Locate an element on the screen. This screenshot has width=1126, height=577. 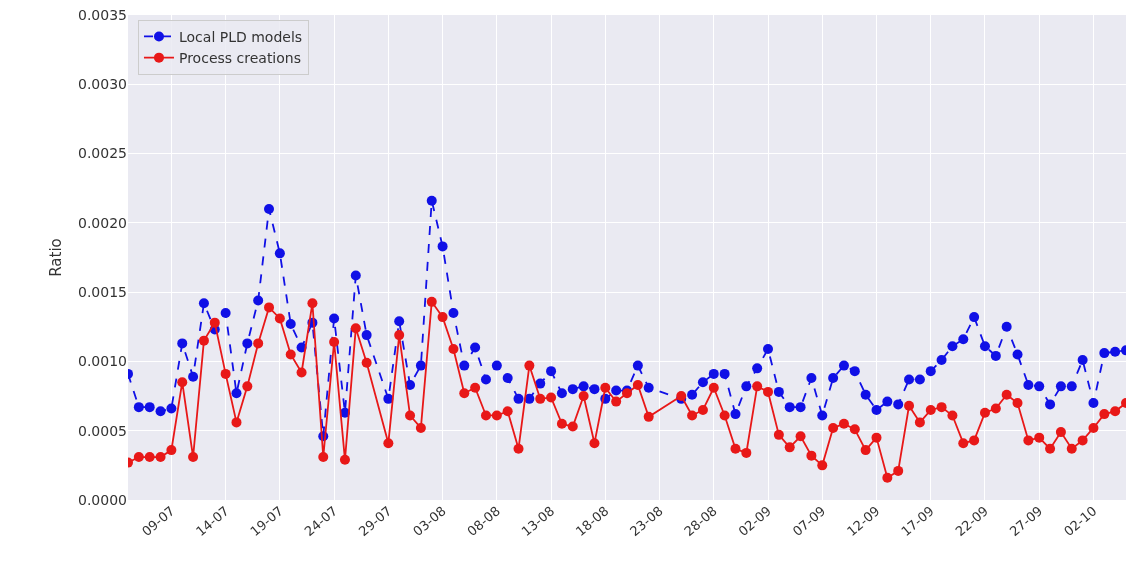
y-tick-label: 0.0000 is located at coordinates (102, 499).